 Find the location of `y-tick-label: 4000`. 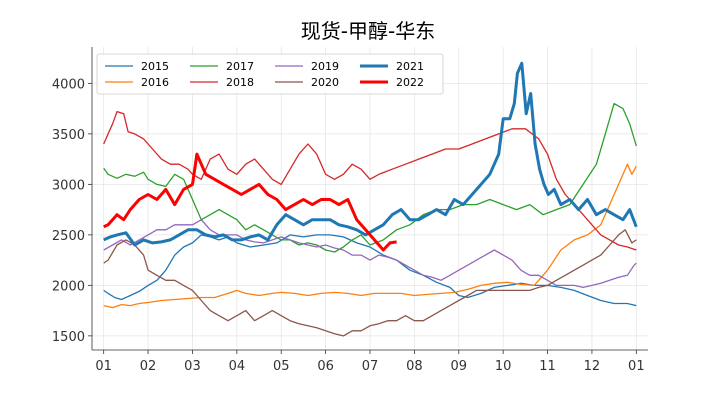

y-tick-label: 4000 is located at coordinates (68, 84).